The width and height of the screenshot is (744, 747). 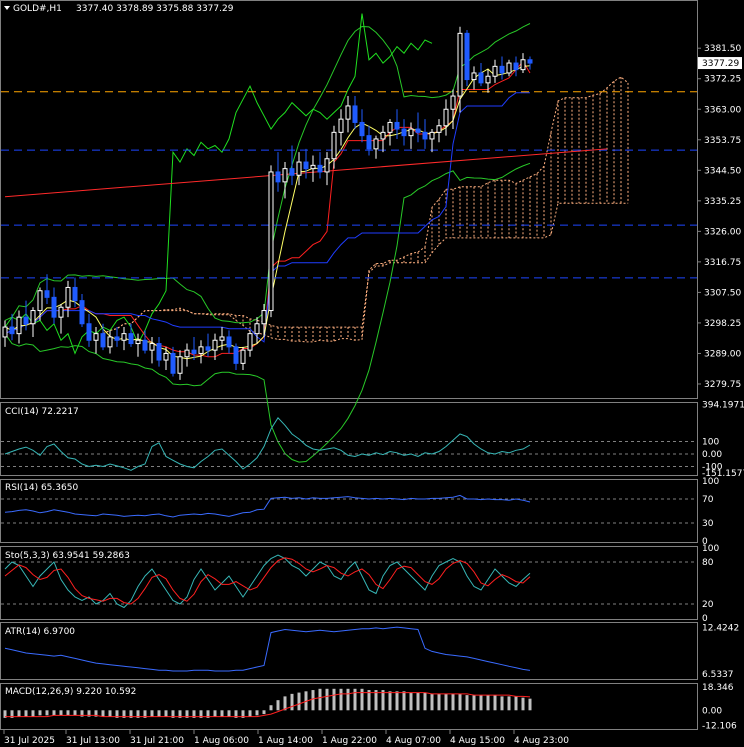 I want to click on rsi-label: RSI(14) 65.3650, so click(x=41, y=488).